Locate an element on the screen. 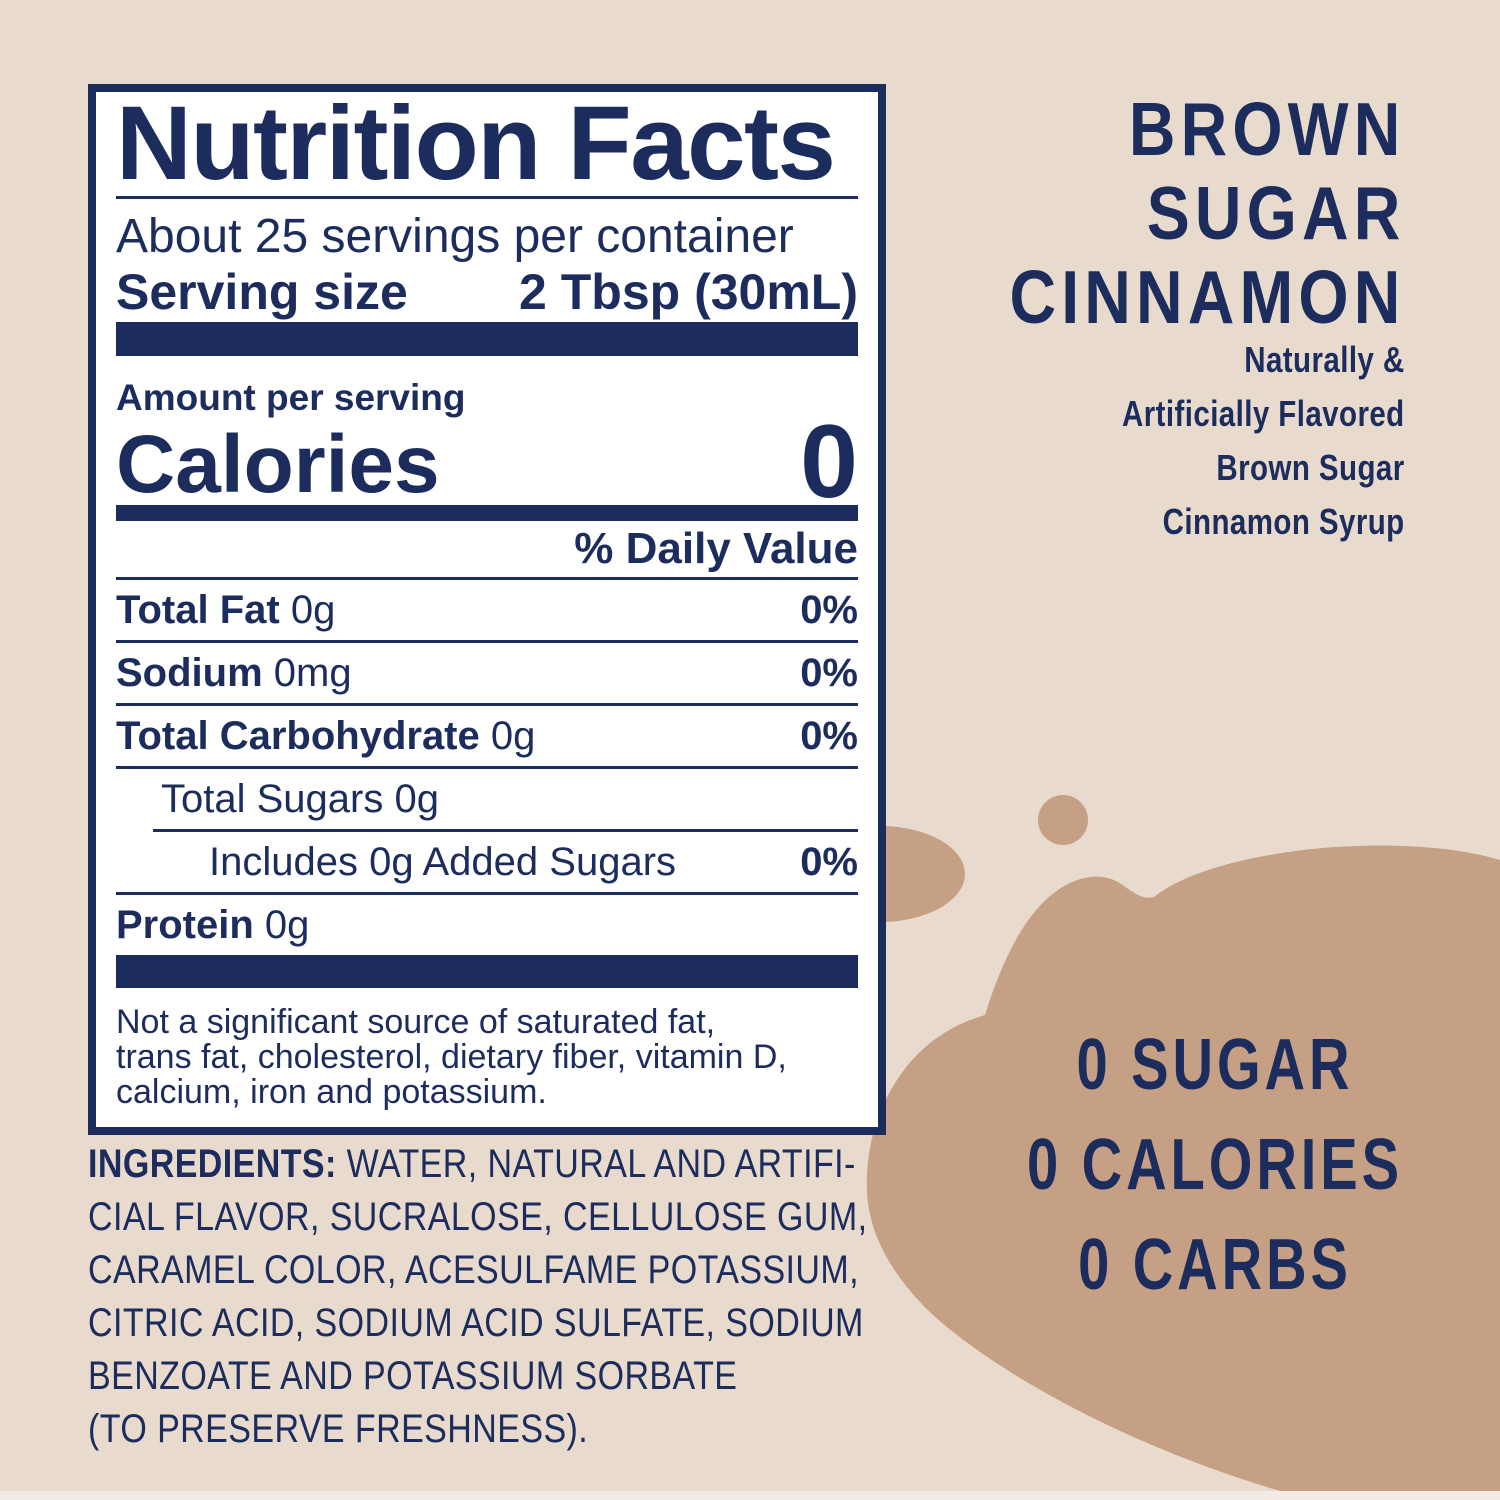  product-claims: 0 SUGAR 0 CALORIES 0 CARBS is located at coordinates (1215, 1165).